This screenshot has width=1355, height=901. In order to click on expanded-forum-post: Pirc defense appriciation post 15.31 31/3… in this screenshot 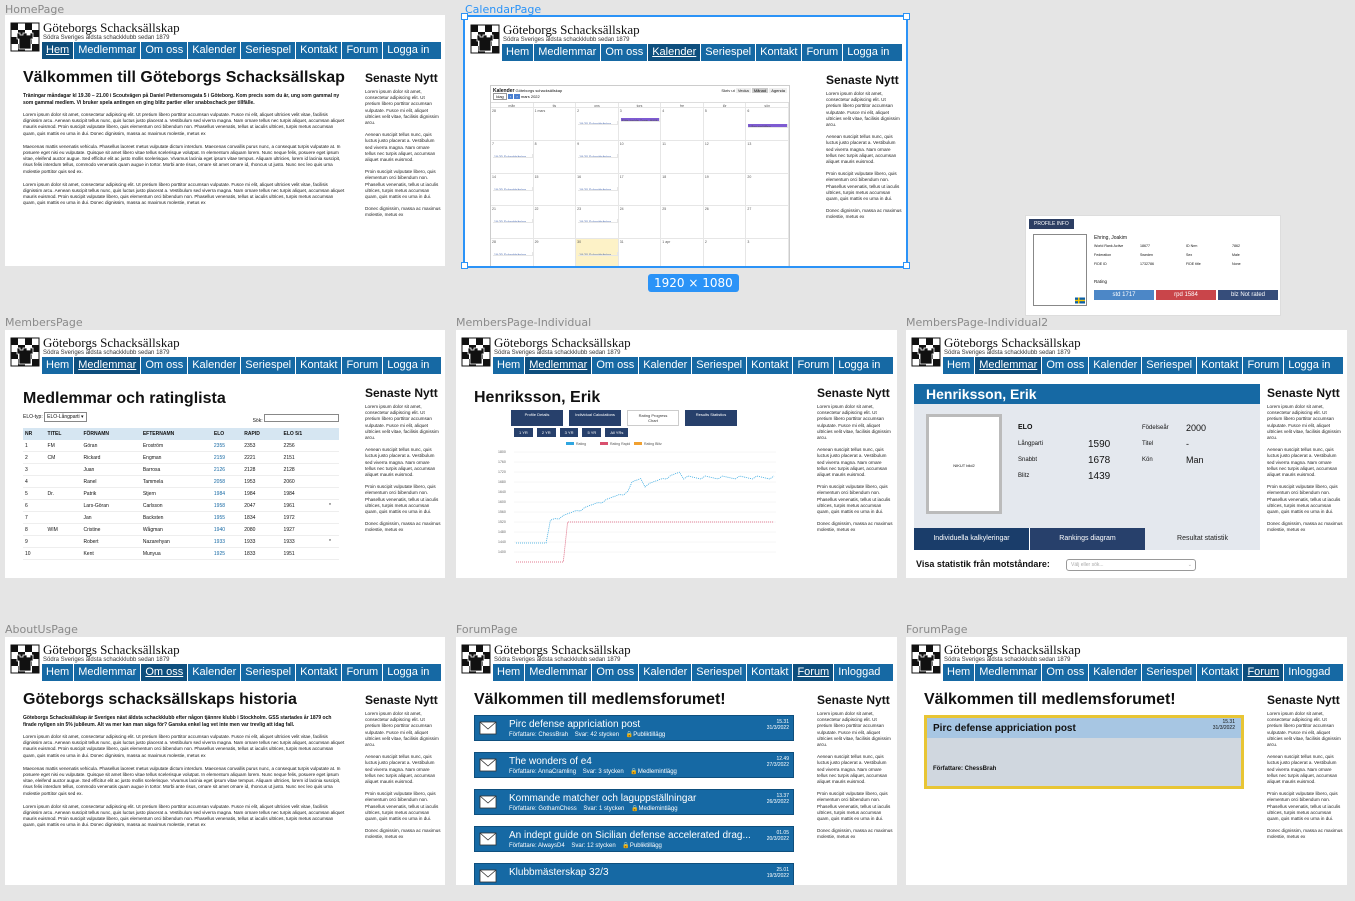, I will do `click(1084, 752)`.